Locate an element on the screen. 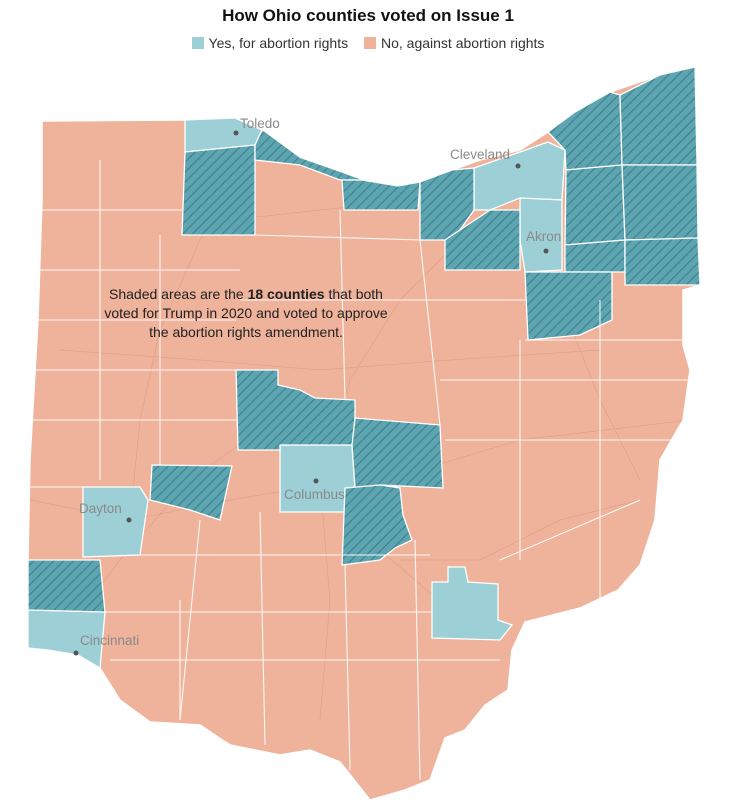 The width and height of the screenshot is (736, 810). annotation-text-bold: 18 counties is located at coordinates (286, 294).